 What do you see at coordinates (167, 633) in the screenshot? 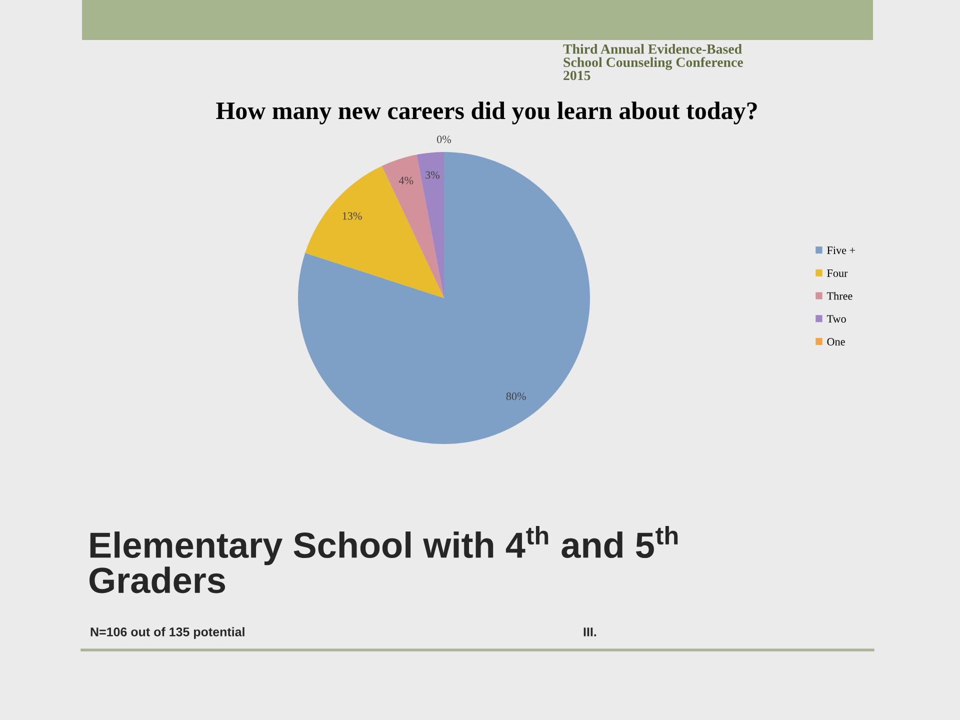
I see `text: N=106 out of 135 potential` at bounding box center [167, 633].